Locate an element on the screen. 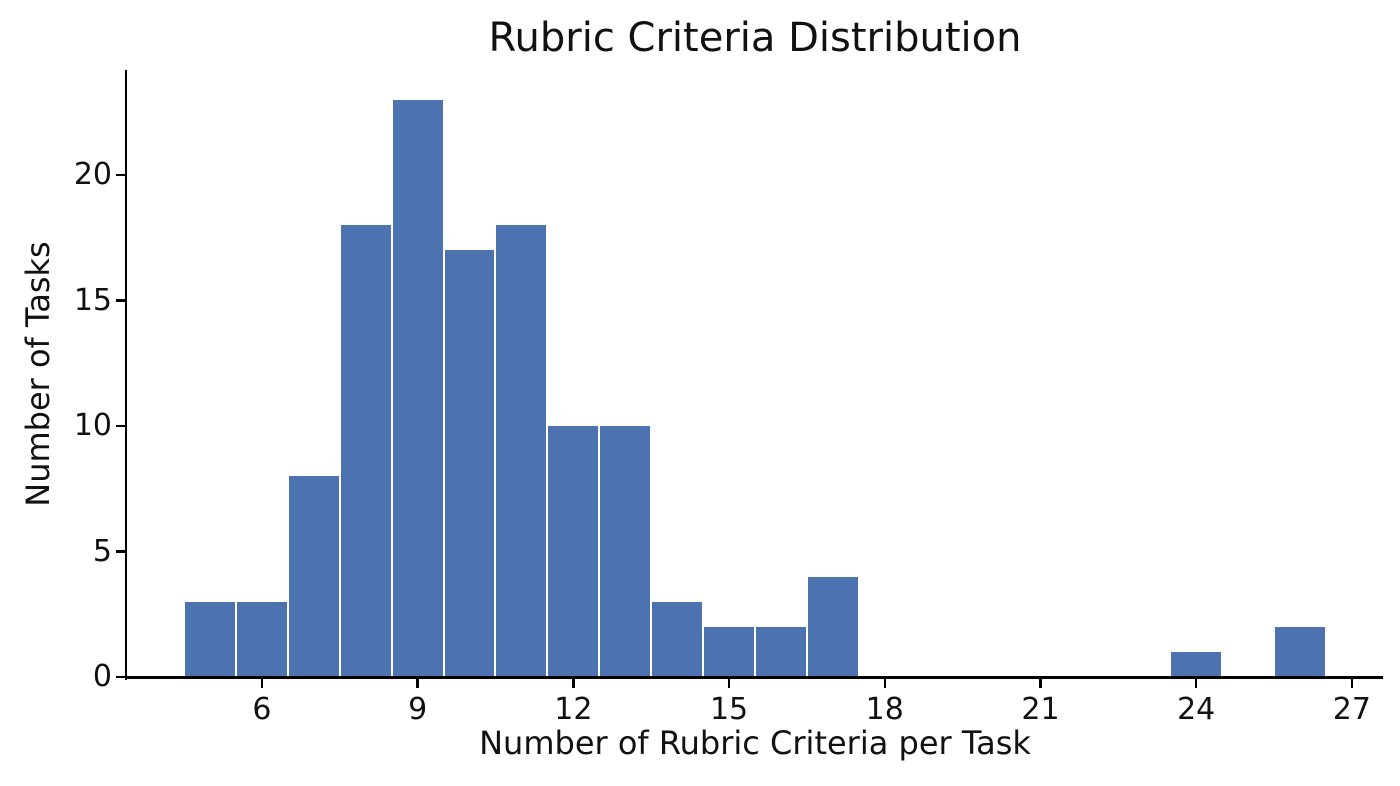  x-axis-spine is located at coordinates (753, 677).